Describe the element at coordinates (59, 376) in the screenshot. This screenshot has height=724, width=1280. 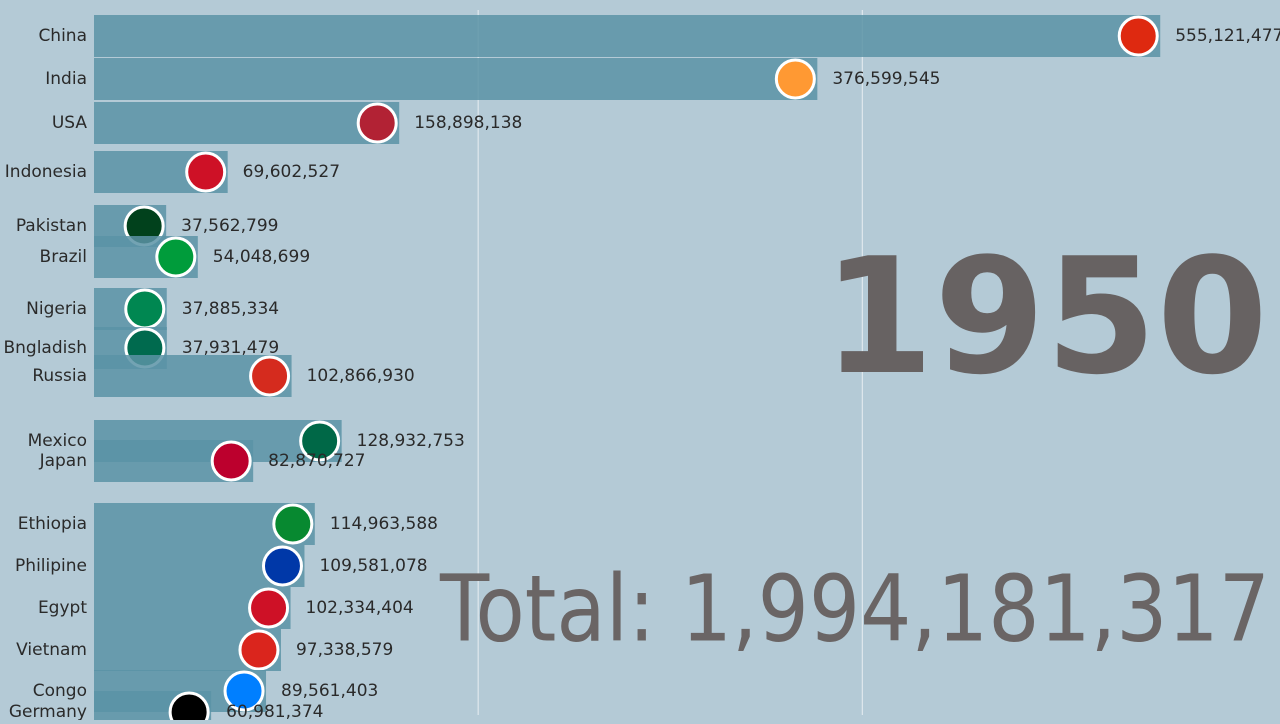
I see `category-label: Russia` at that location.